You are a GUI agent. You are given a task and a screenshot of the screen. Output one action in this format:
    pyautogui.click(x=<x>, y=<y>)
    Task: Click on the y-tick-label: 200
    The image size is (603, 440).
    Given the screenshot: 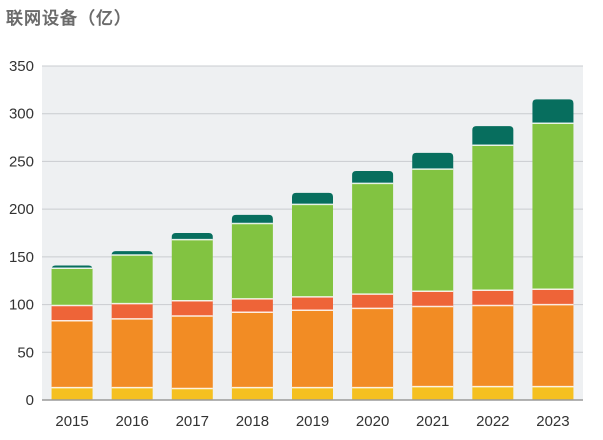 What is the action you would take?
    pyautogui.click(x=21, y=209)
    